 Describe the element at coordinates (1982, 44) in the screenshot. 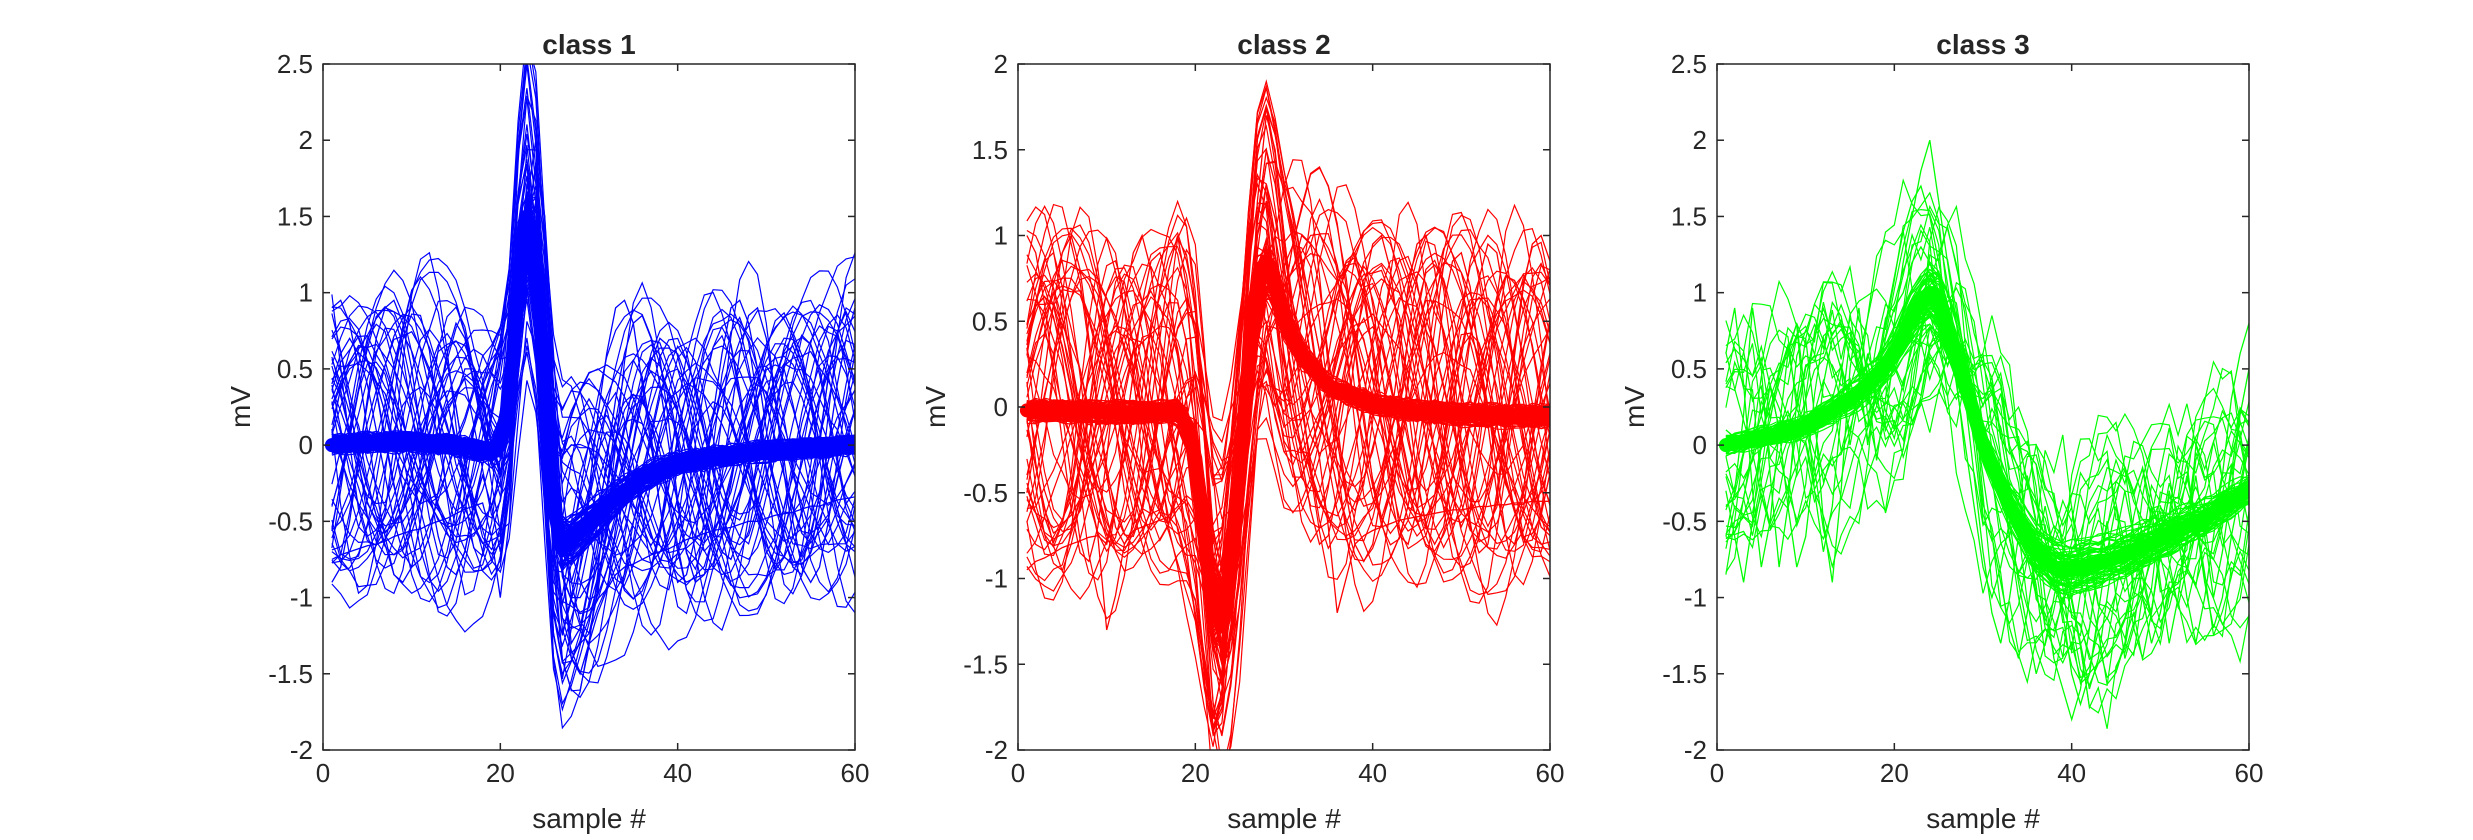

I see `chart-title: class 3` at that location.